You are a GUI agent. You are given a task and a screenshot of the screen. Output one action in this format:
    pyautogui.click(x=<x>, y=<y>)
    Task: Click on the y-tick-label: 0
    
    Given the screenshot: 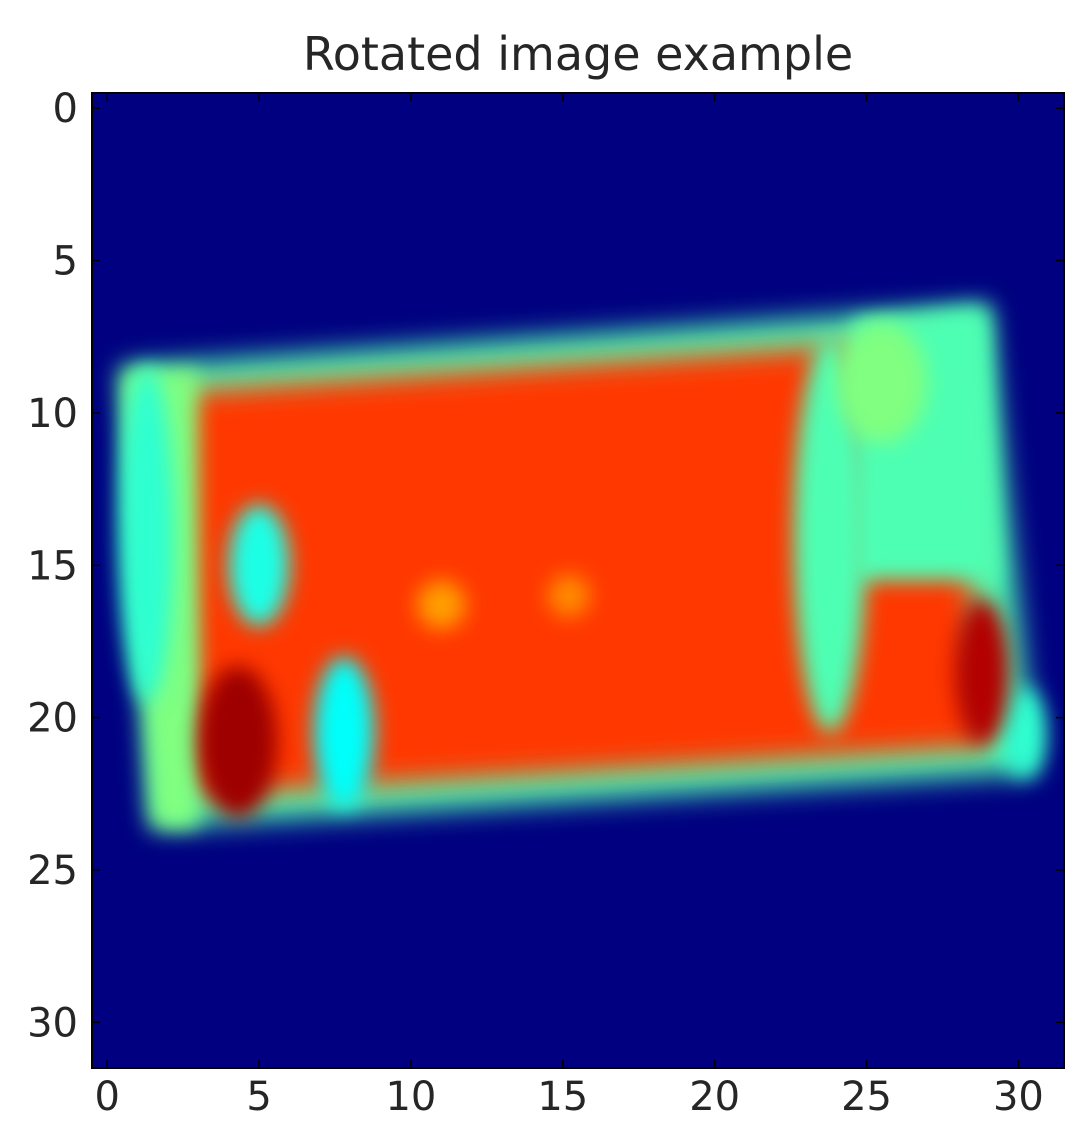 What is the action you would take?
    pyautogui.click(x=65, y=109)
    